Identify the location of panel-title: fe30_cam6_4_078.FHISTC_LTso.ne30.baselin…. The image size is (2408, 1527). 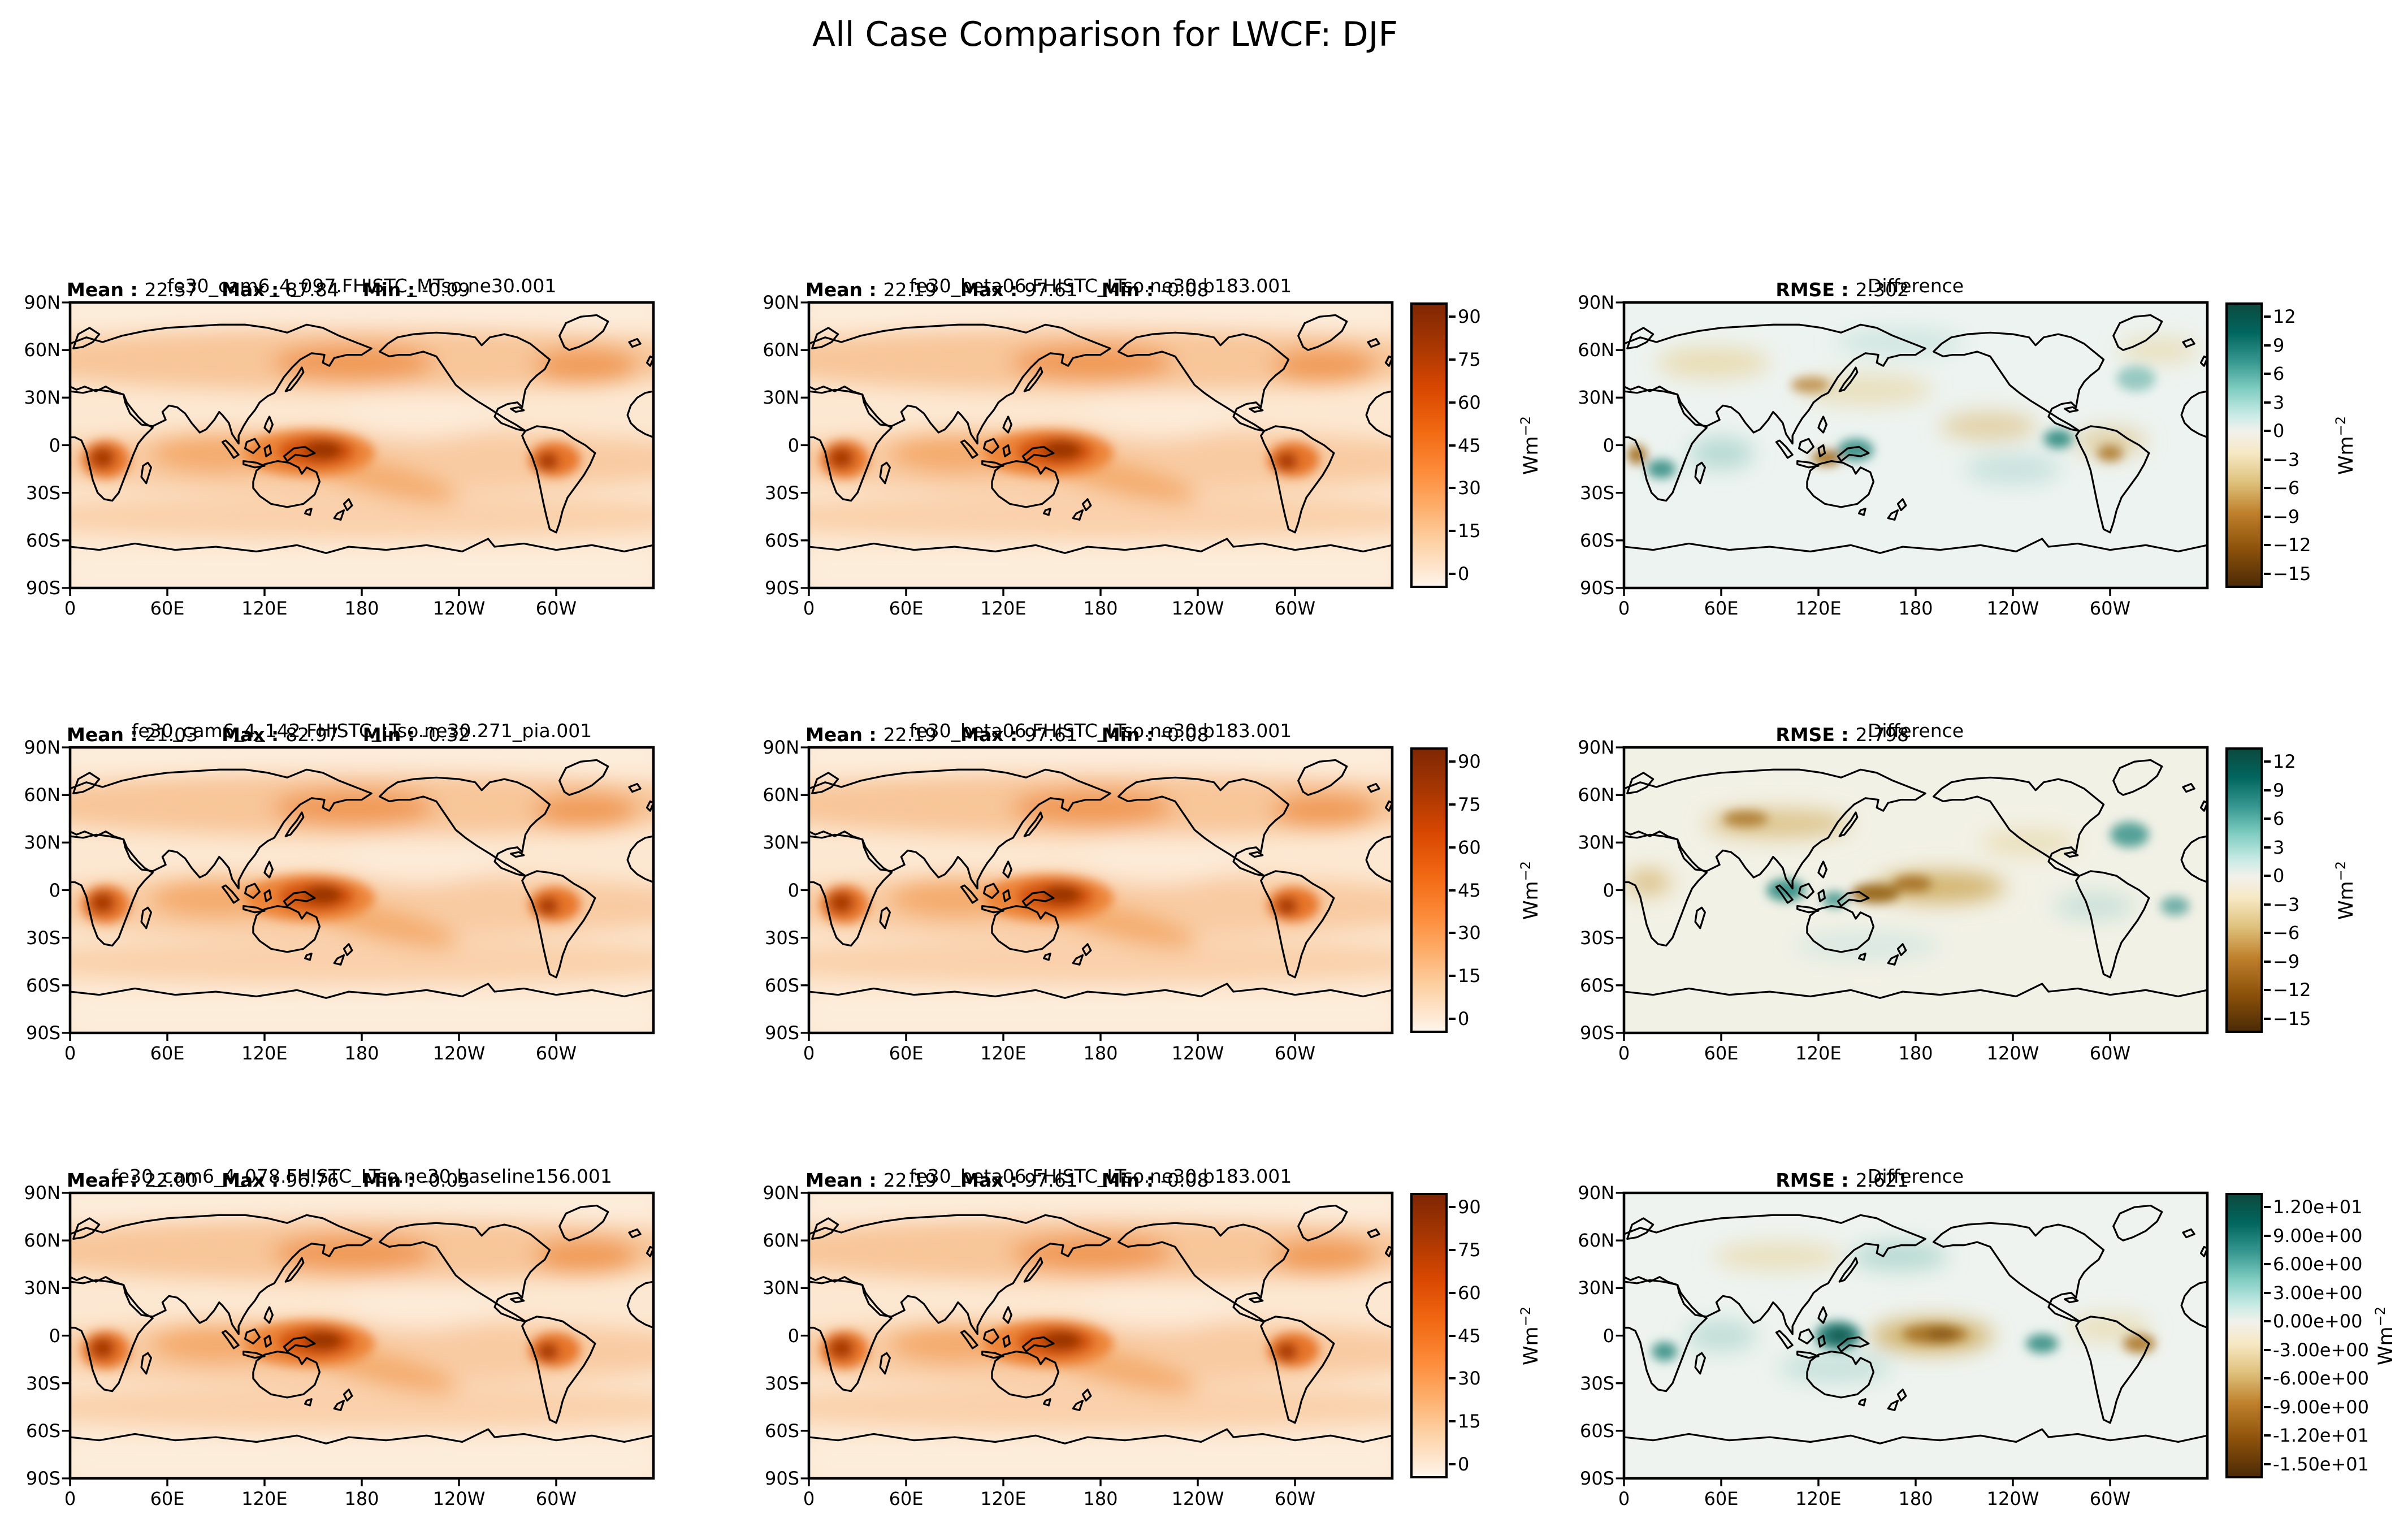
(361, 1176).